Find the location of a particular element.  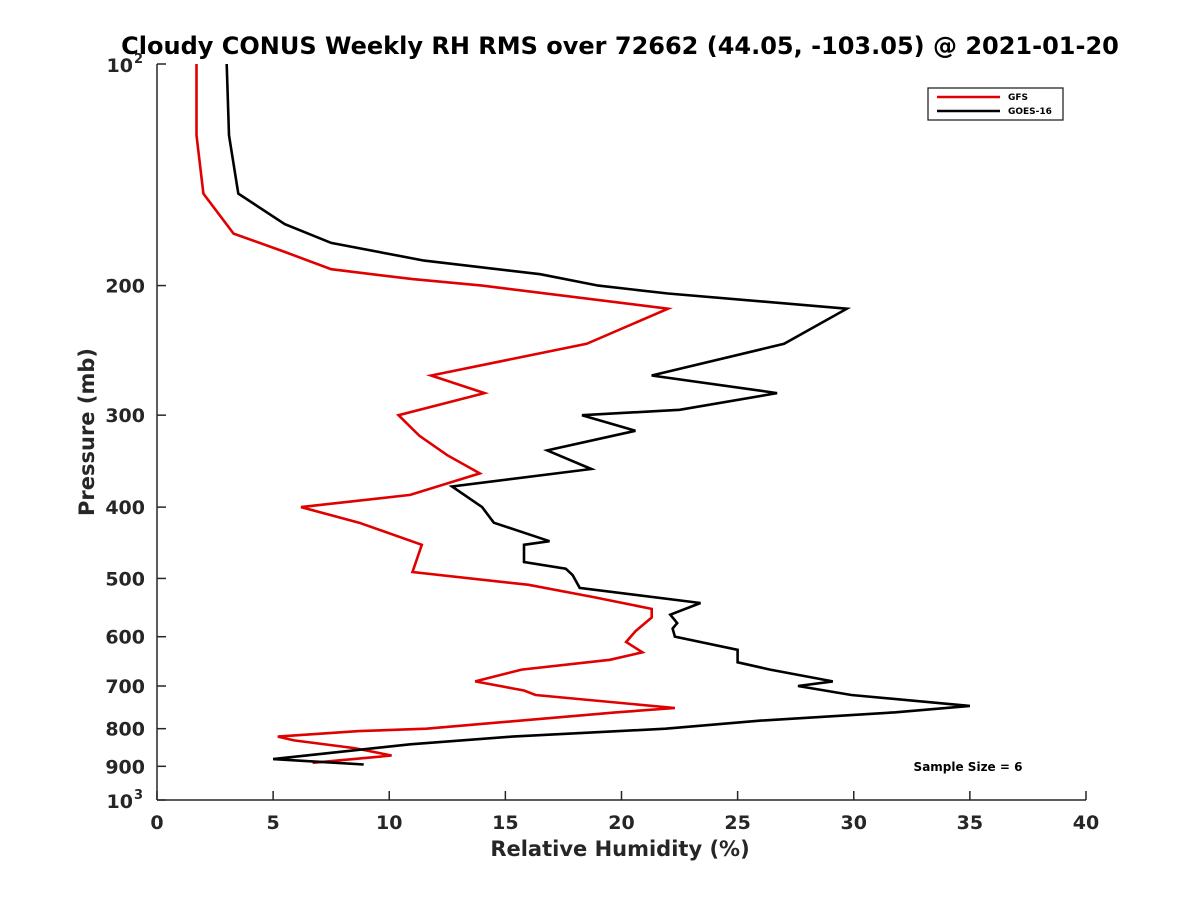

y-tick-label: 900 is located at coordinates (125, 767).